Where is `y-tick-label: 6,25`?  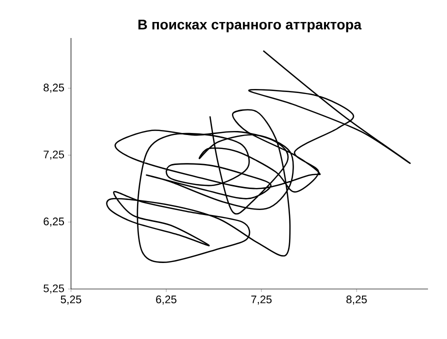
y-tick-label: 6,25 is located at coordinates (54, 222).